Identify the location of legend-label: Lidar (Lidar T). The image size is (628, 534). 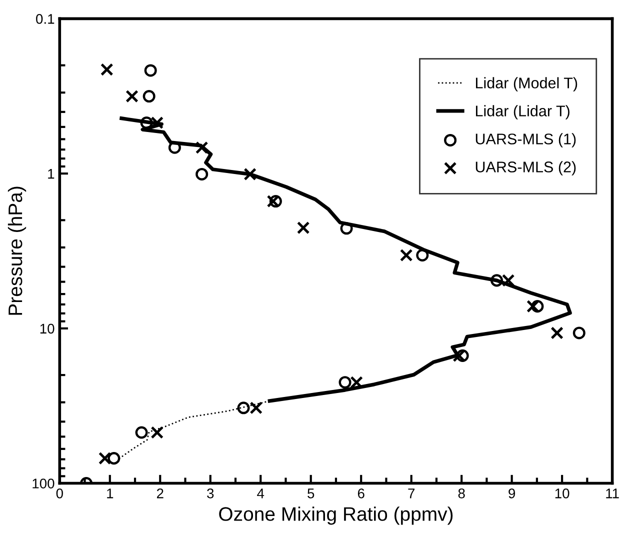
(523, 112).